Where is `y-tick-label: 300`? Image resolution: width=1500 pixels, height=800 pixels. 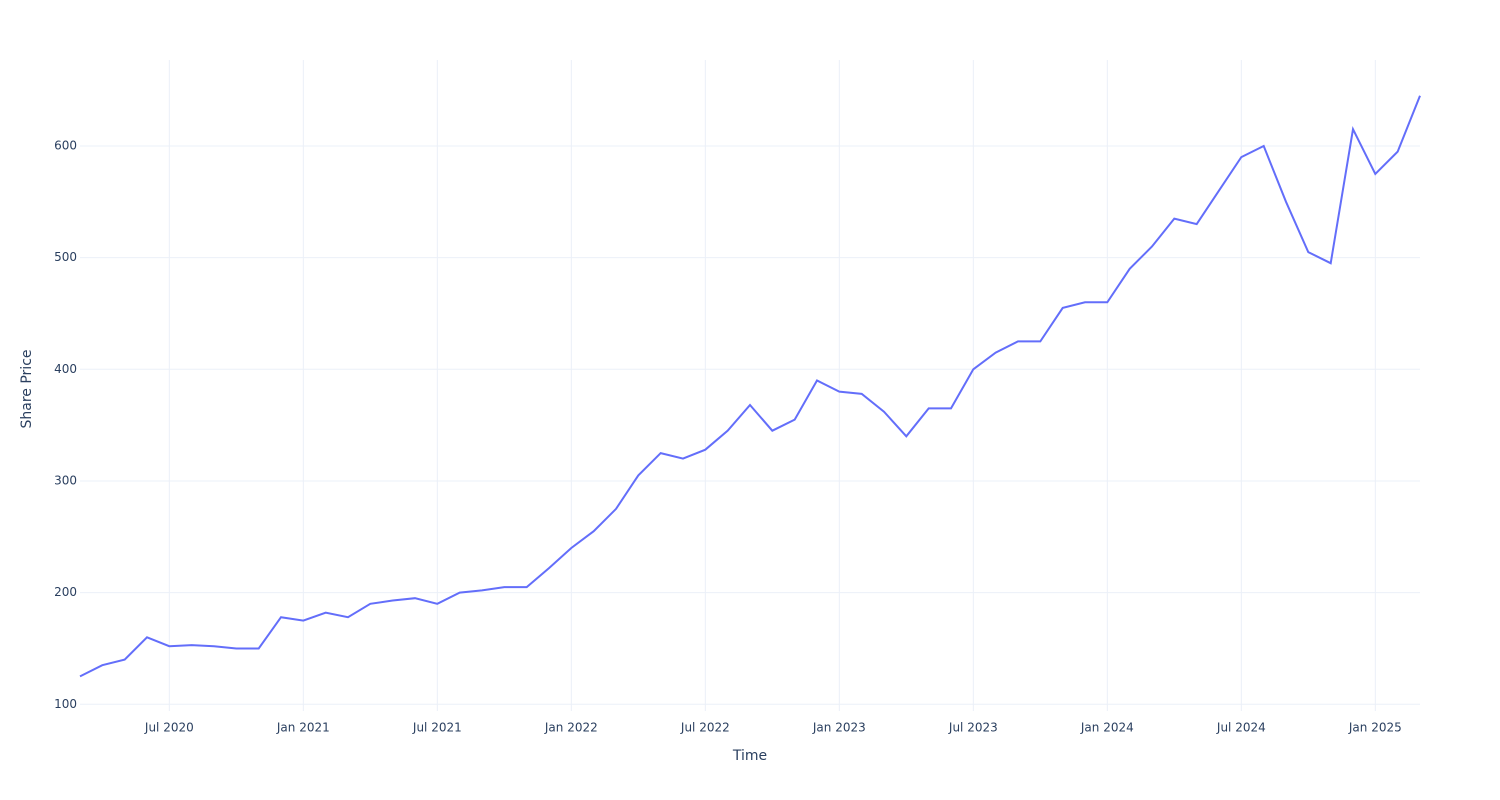
y-tick-label: 300 is located at coordinates (65, 480).